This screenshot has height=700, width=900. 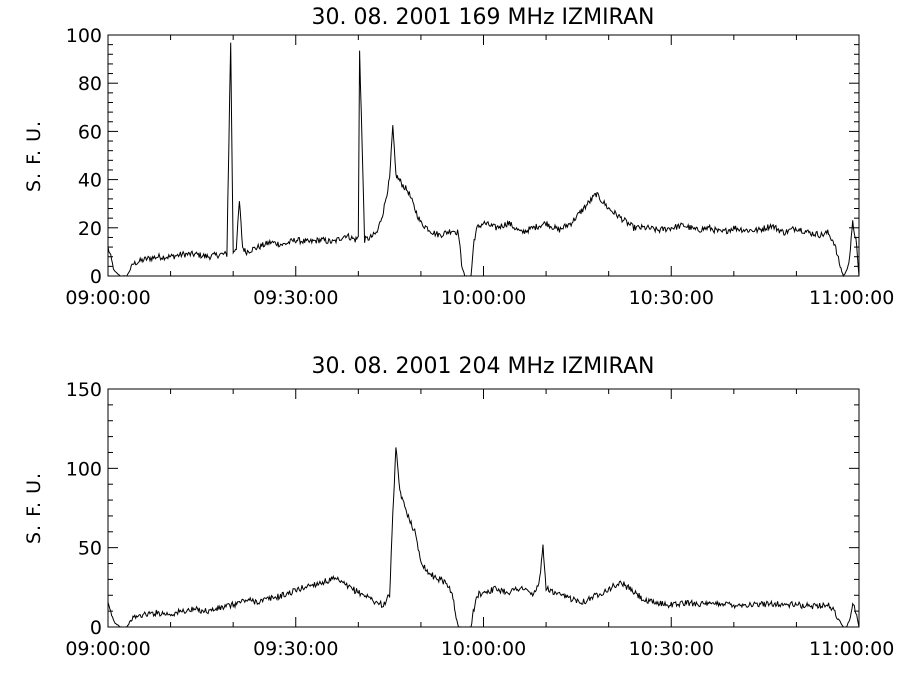 I want to click on y-tick-label: 60, so click(x=90, y=132).